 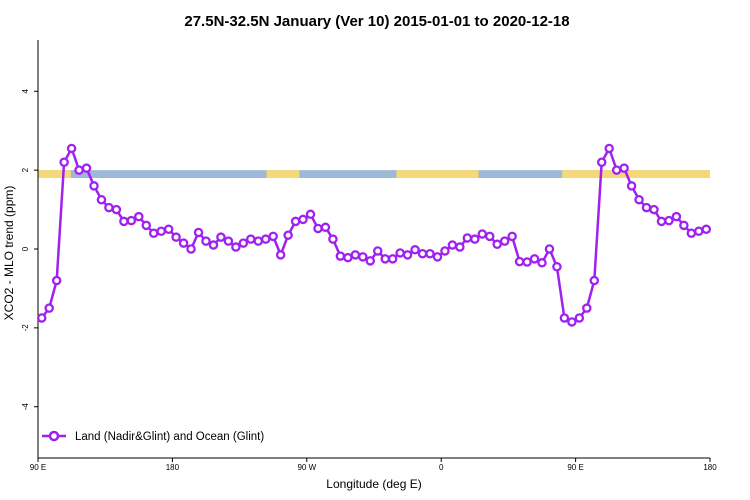 I want to click on y-tick-label: -4, so click(x=25, y=407).